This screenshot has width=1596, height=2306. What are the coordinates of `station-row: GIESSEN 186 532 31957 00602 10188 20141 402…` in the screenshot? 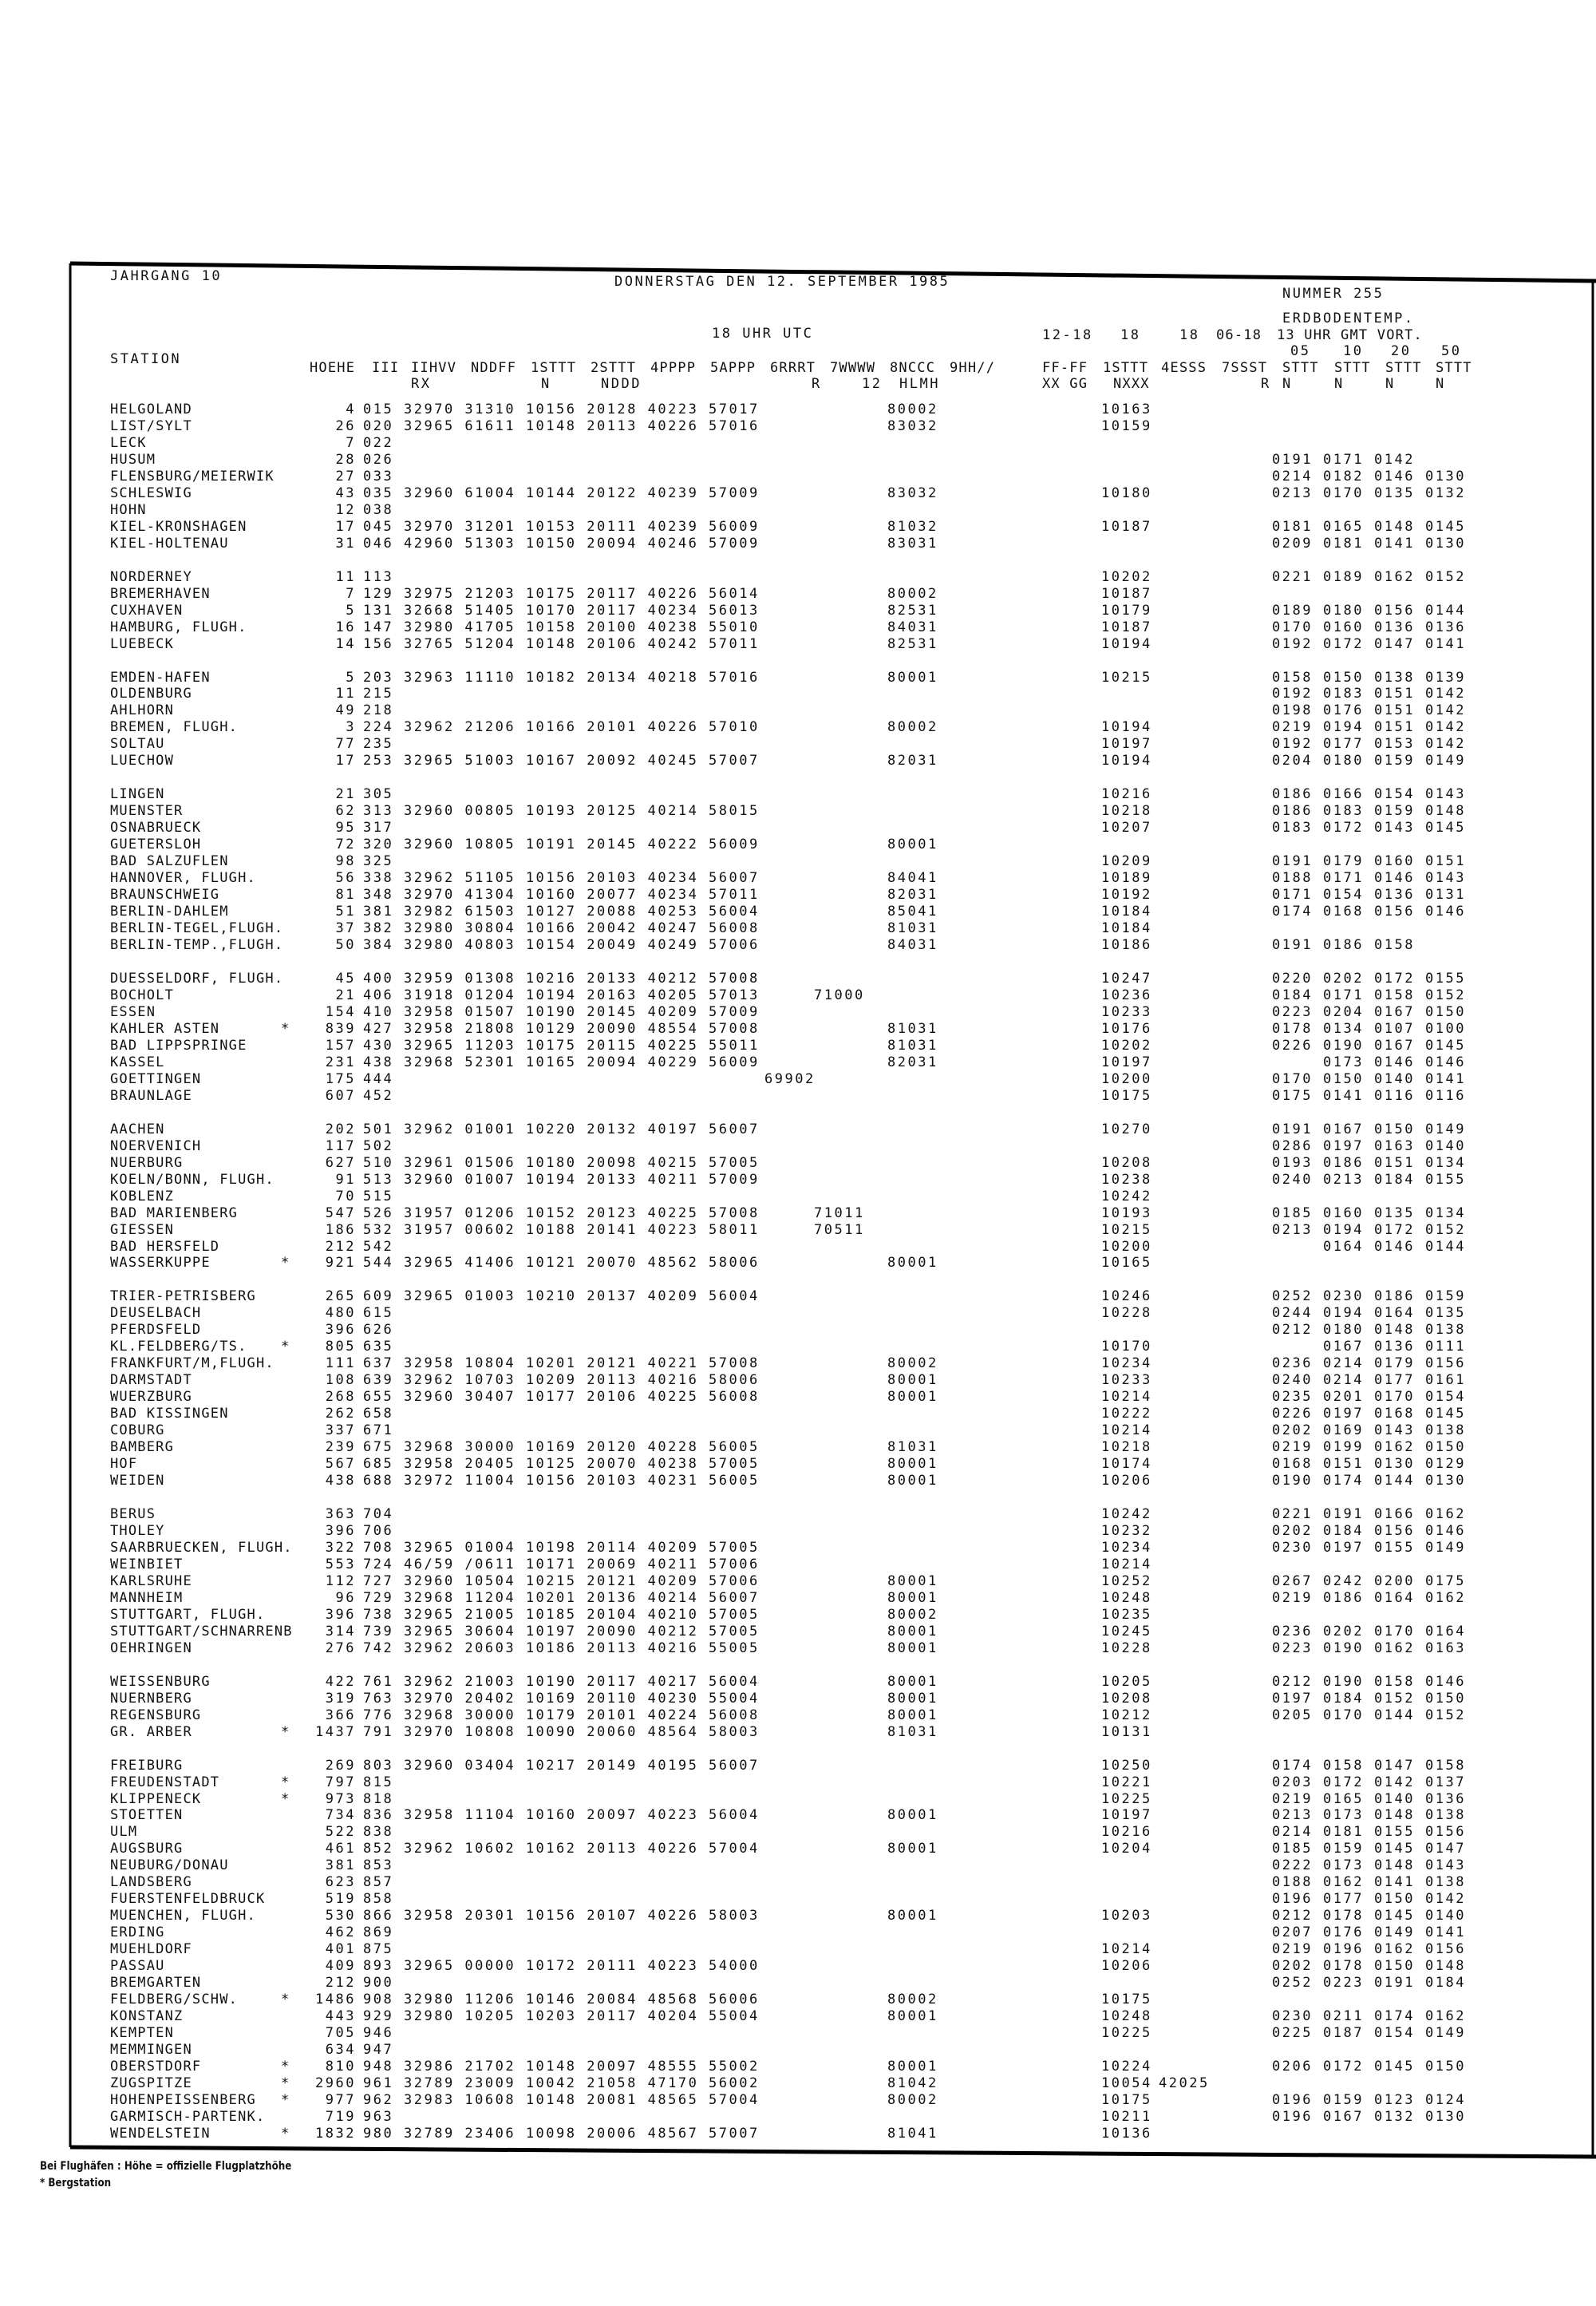 It's located at (798, 1230).